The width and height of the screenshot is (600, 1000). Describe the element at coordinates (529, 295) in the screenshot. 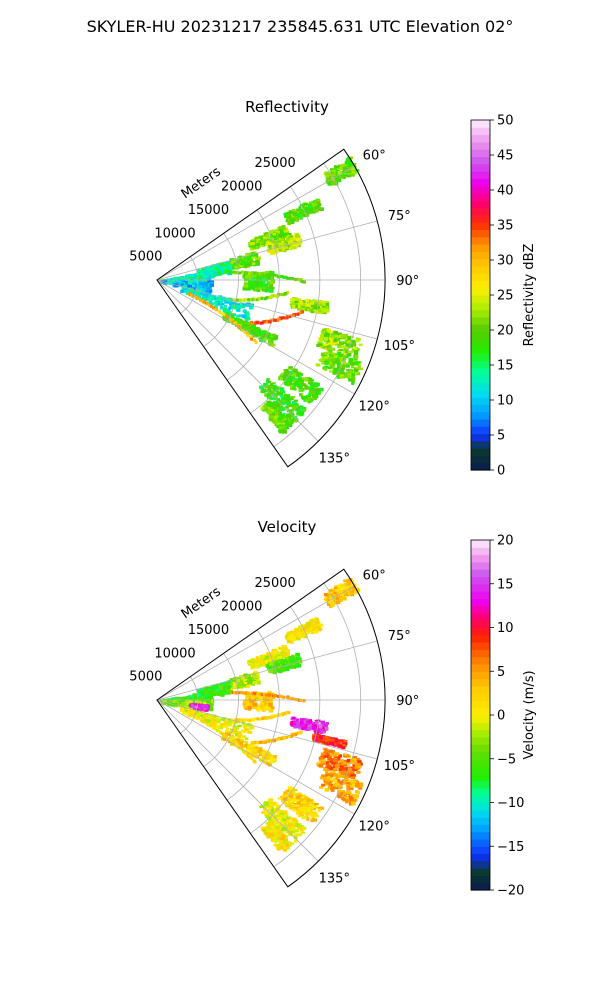

I see `colorbar-label: Reflectivity dBZ` at that location.